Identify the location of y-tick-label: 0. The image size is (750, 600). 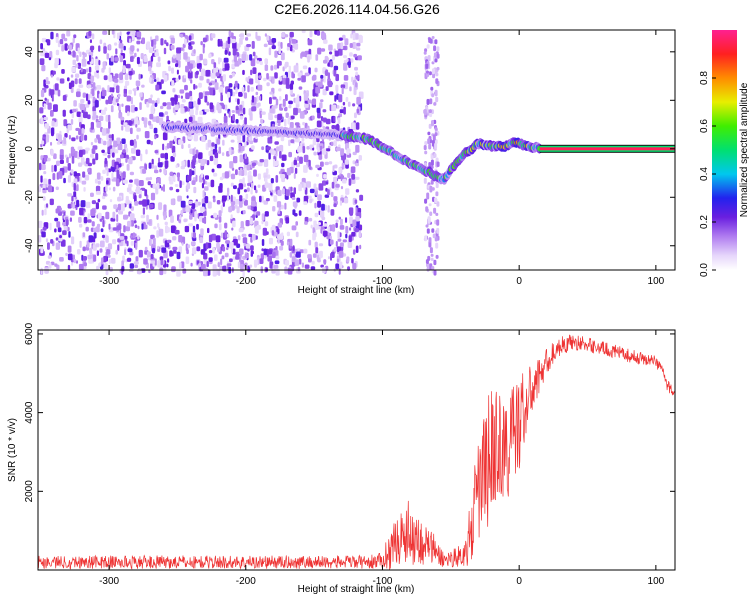
(29, 149).